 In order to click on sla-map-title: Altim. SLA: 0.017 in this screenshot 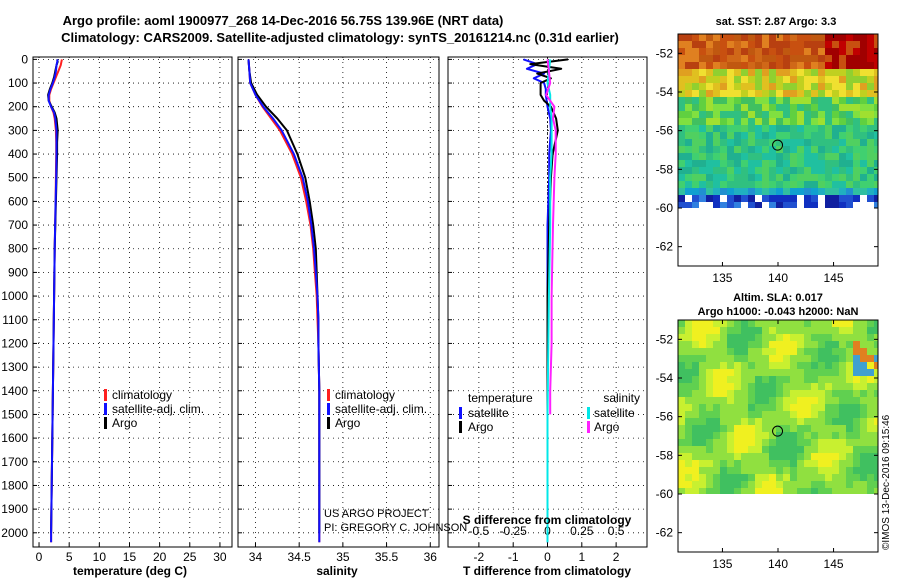, I will do `click(778, 298)`.